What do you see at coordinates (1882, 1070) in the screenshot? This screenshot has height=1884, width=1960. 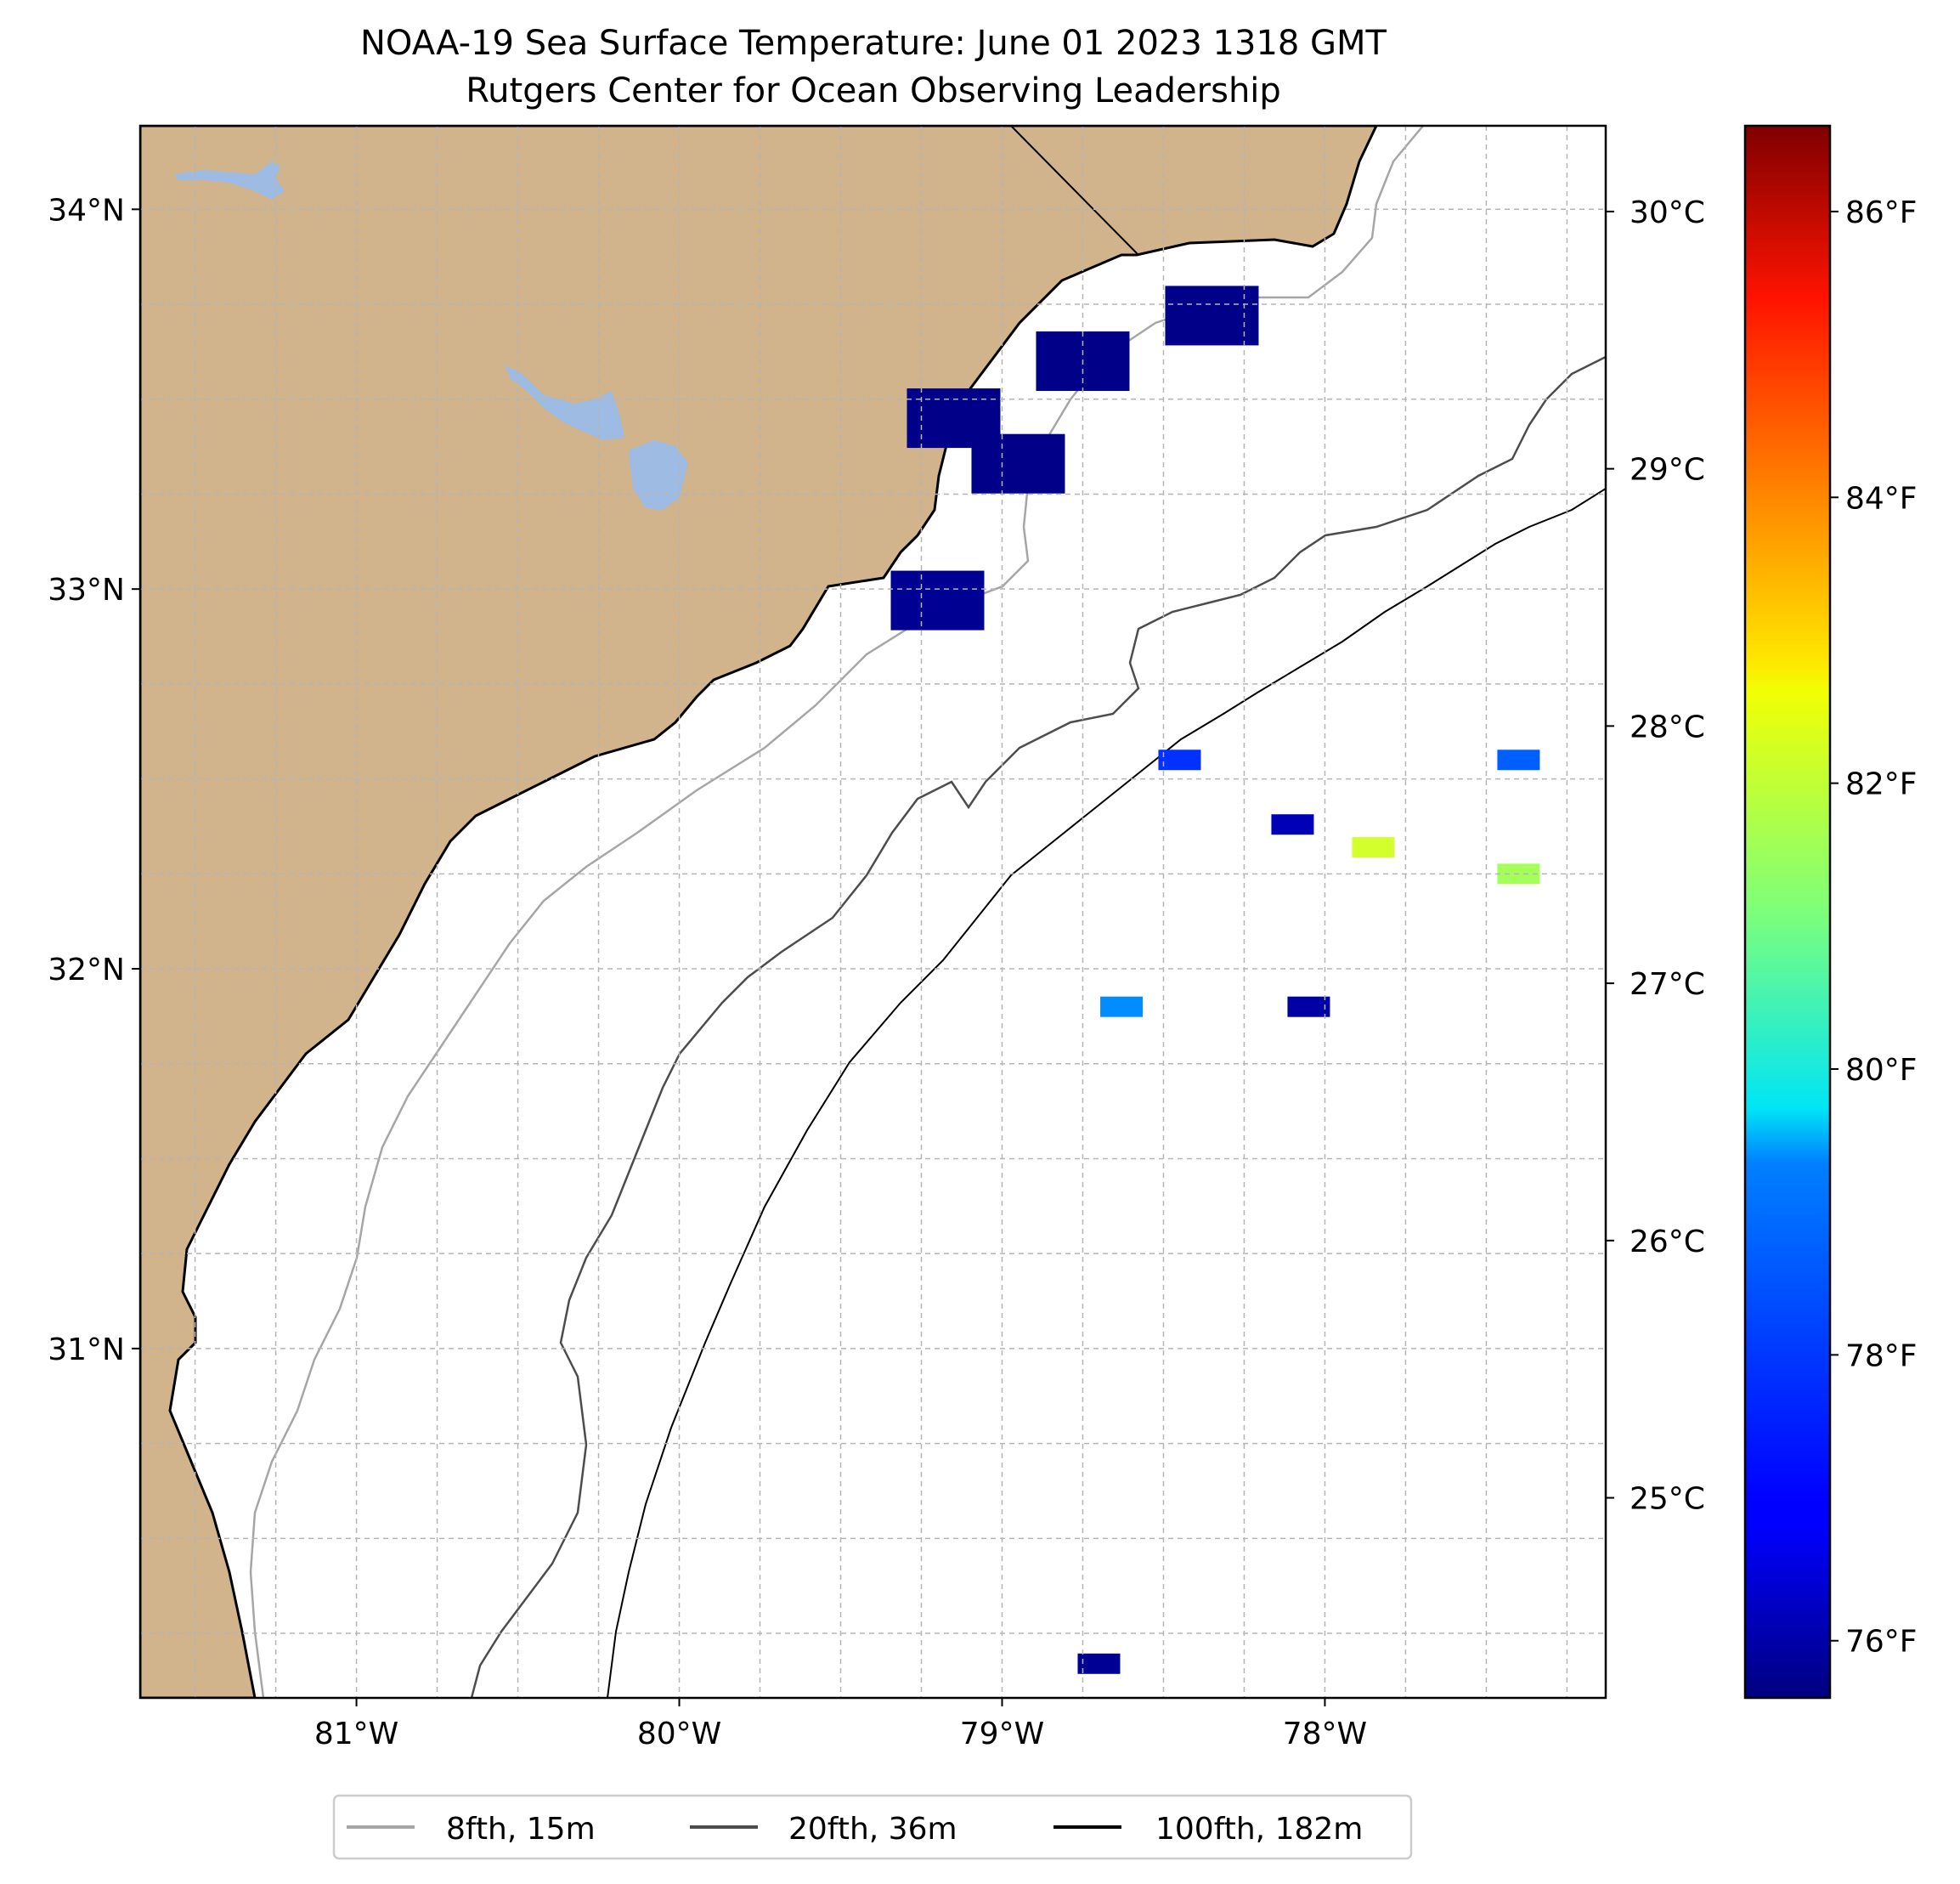 I see `colorbar-f-label: 80°F` at bounding box center [1882, 1070].